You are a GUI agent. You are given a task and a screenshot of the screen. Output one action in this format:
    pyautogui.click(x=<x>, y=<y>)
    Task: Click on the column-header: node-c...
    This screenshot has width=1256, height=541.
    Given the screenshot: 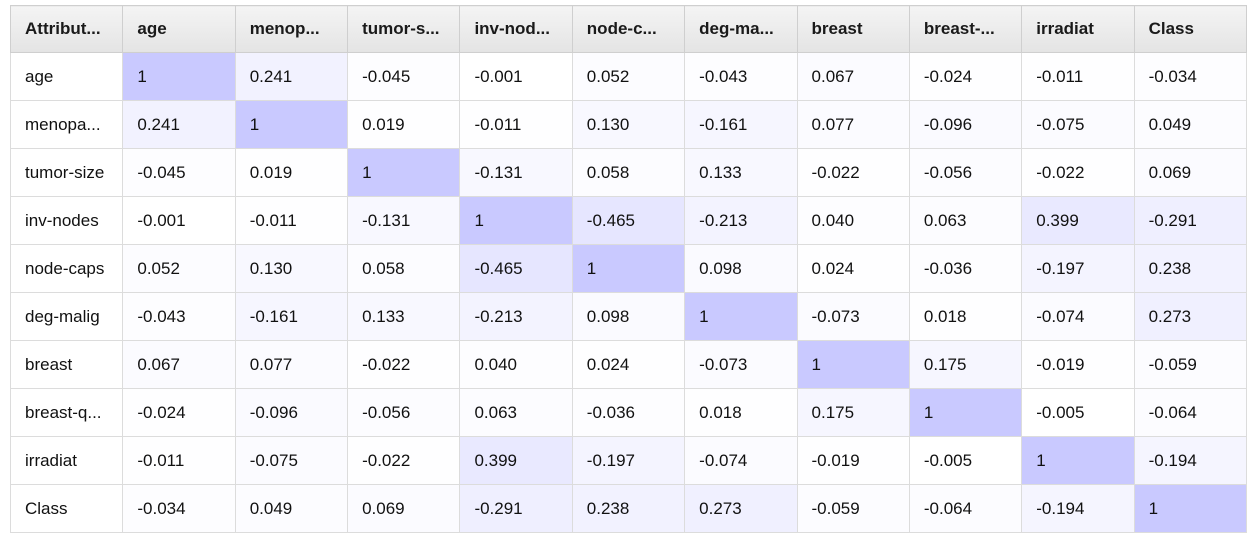 What is the action you would take?
    pyautogui.click(x=628, y=29)
    